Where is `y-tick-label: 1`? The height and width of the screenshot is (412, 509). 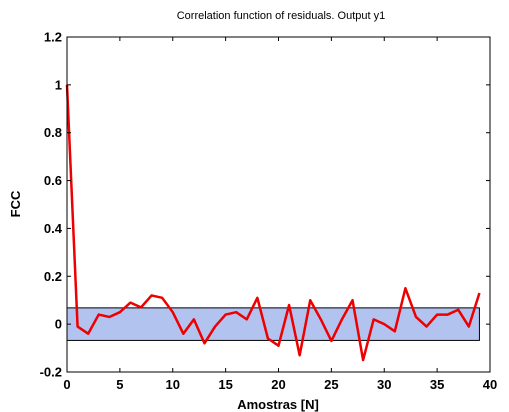
y-tick-label: 1 is located at coordinates (58, 84).